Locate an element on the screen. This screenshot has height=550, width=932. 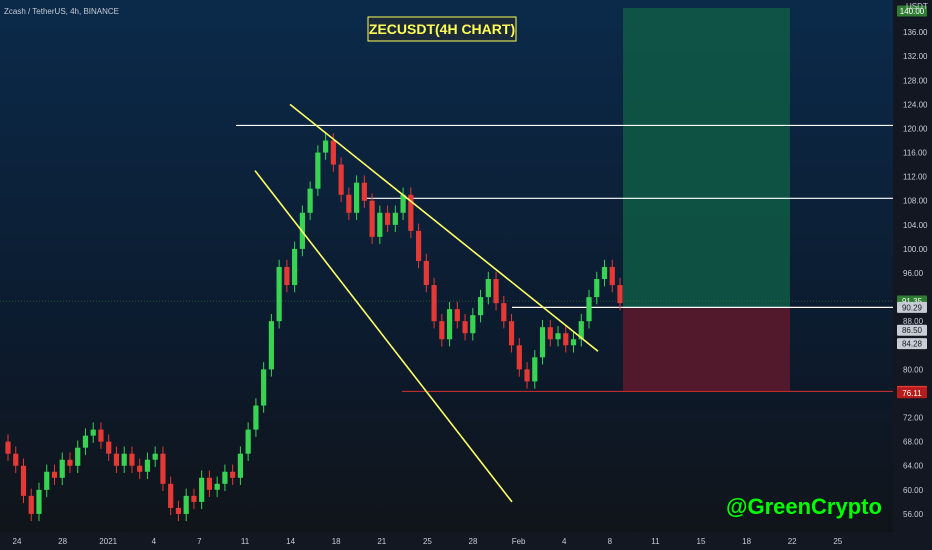
price-tag-label: 140.00 is located at coordinates (912, 11).